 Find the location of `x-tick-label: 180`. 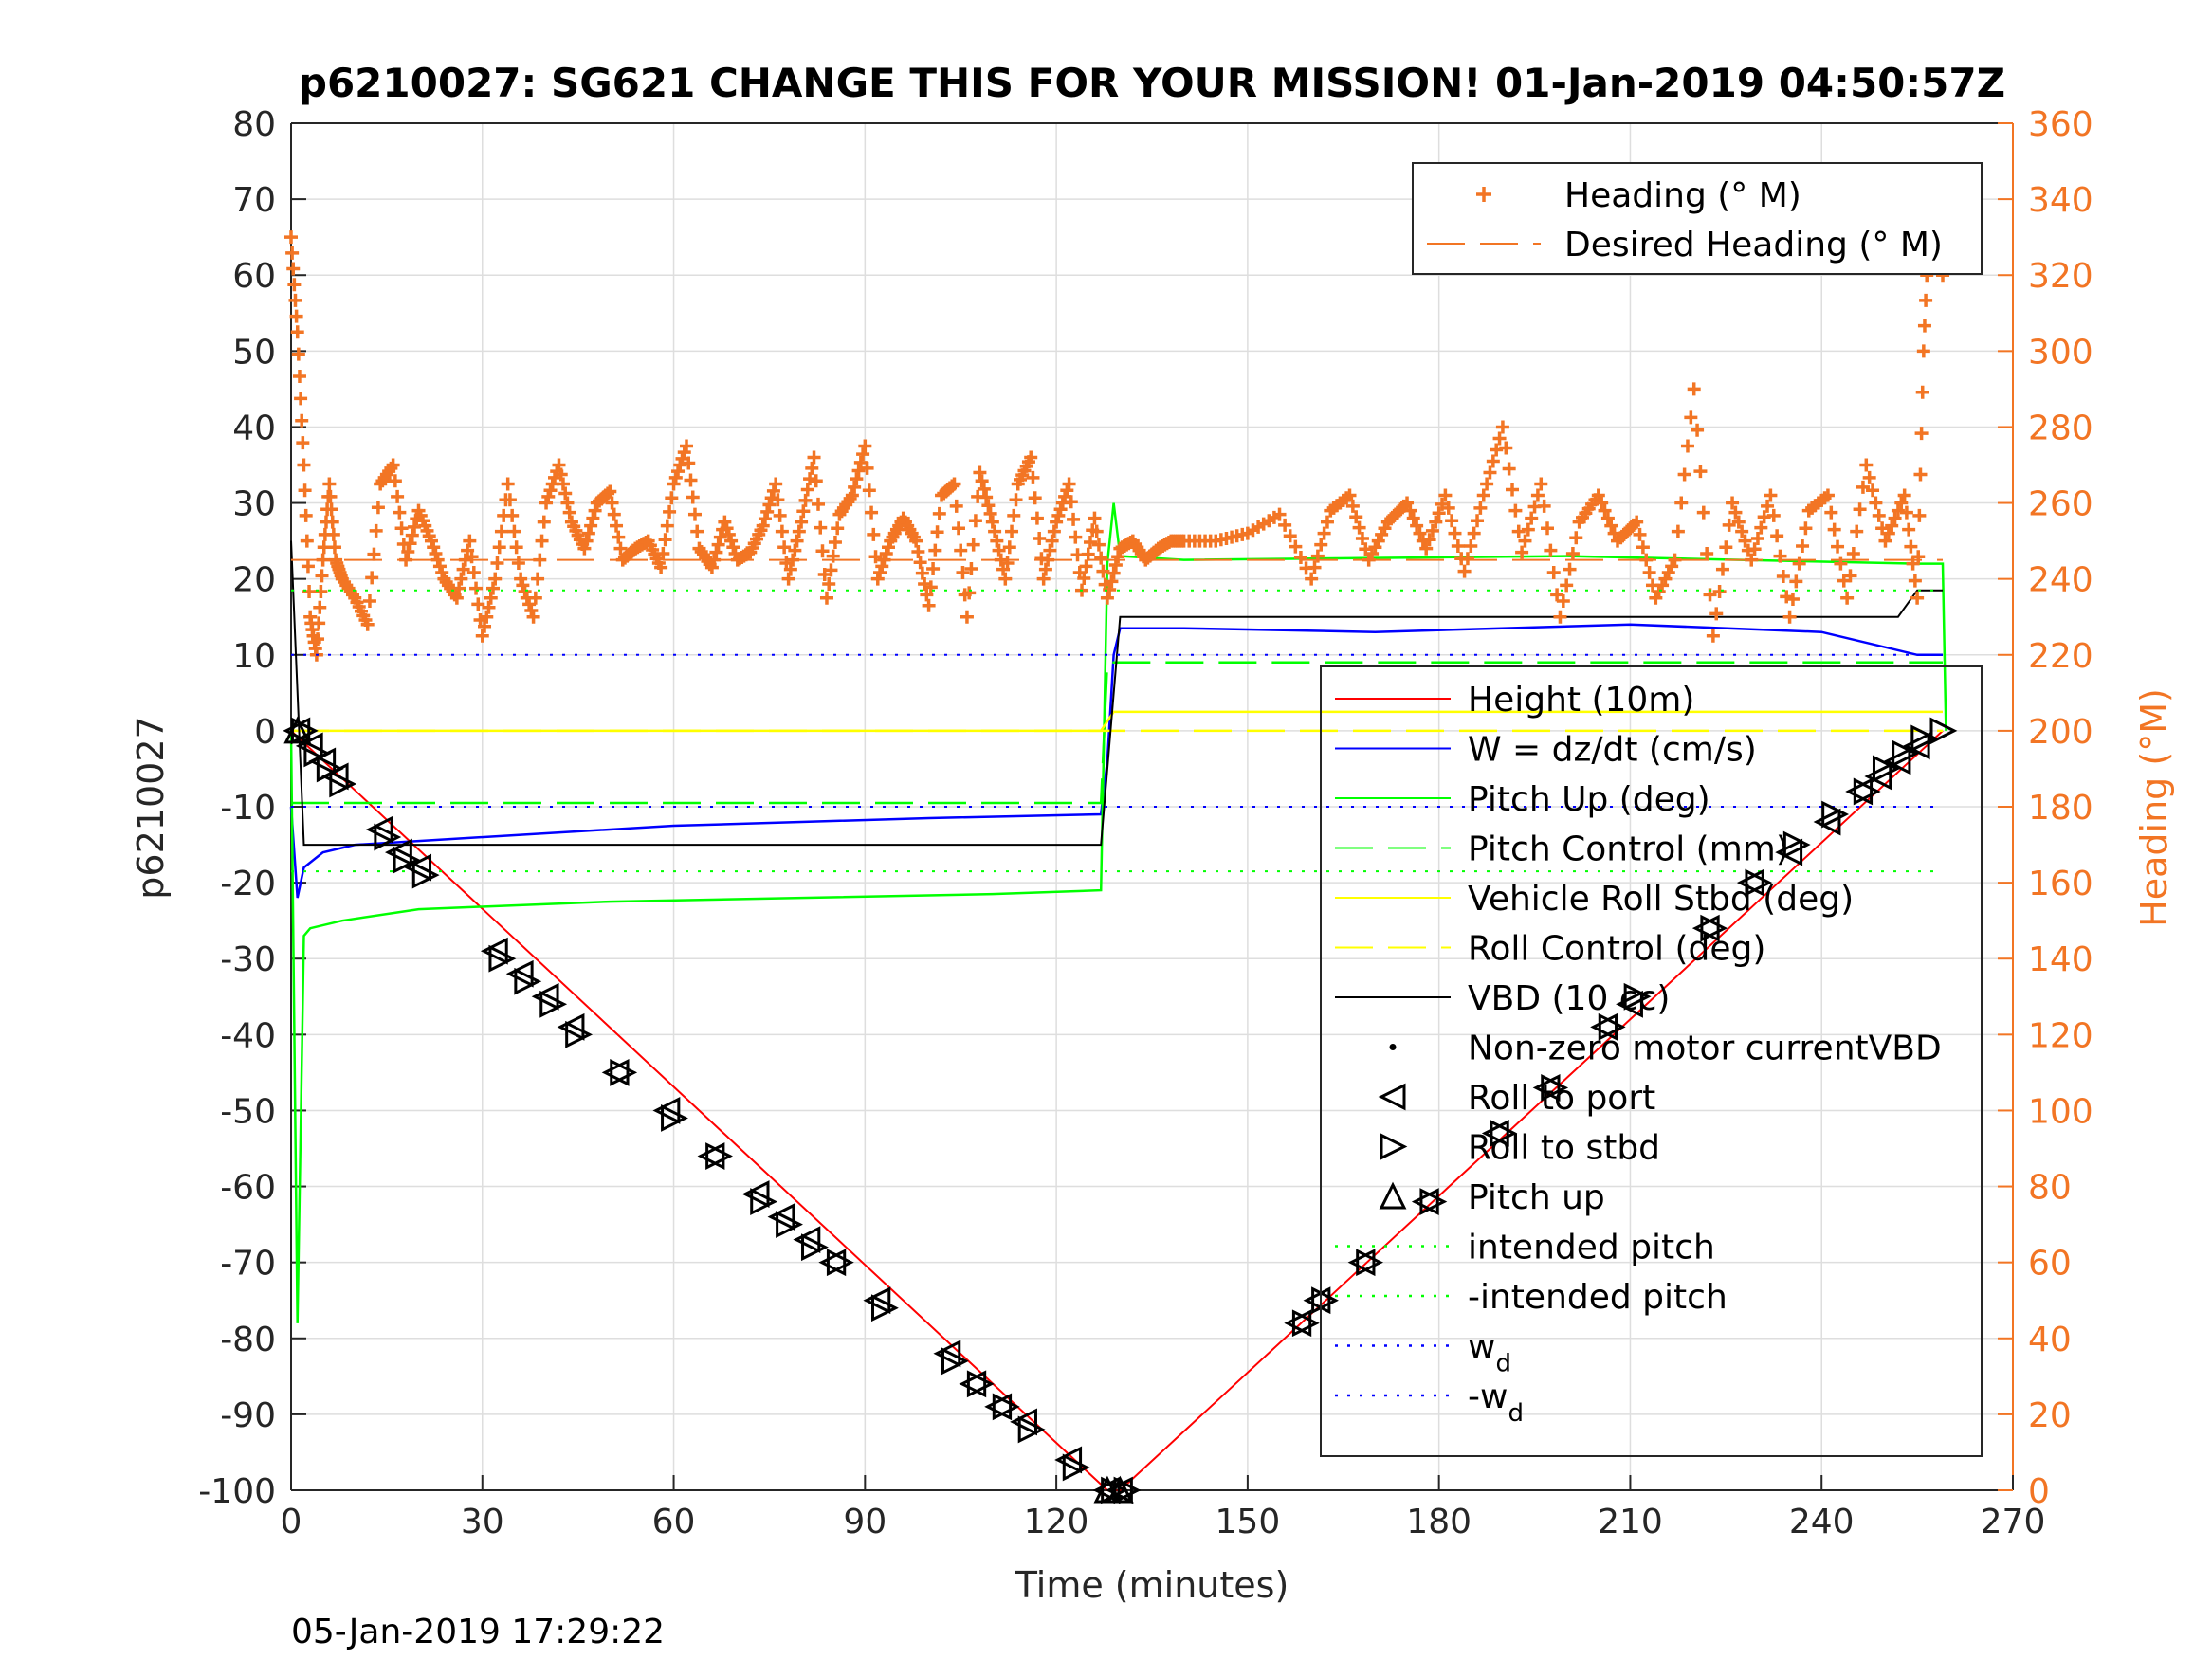

x-tick-label: 180 is located at coordinates (1439, 1522).